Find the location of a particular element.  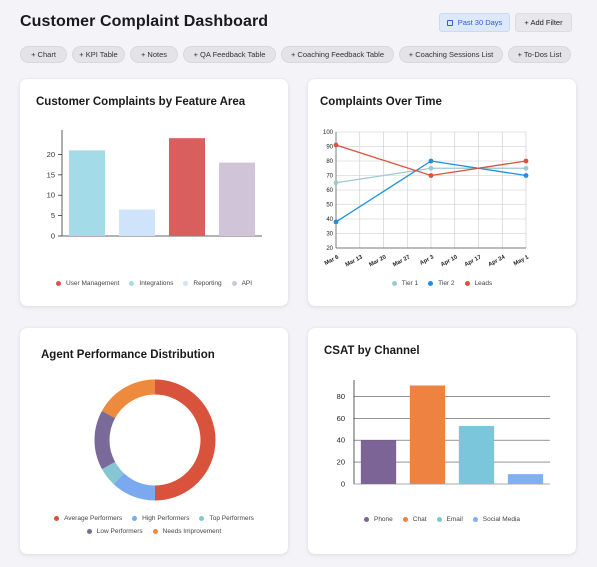

y-tick-label: 5 is located at coordinates (53, 215).